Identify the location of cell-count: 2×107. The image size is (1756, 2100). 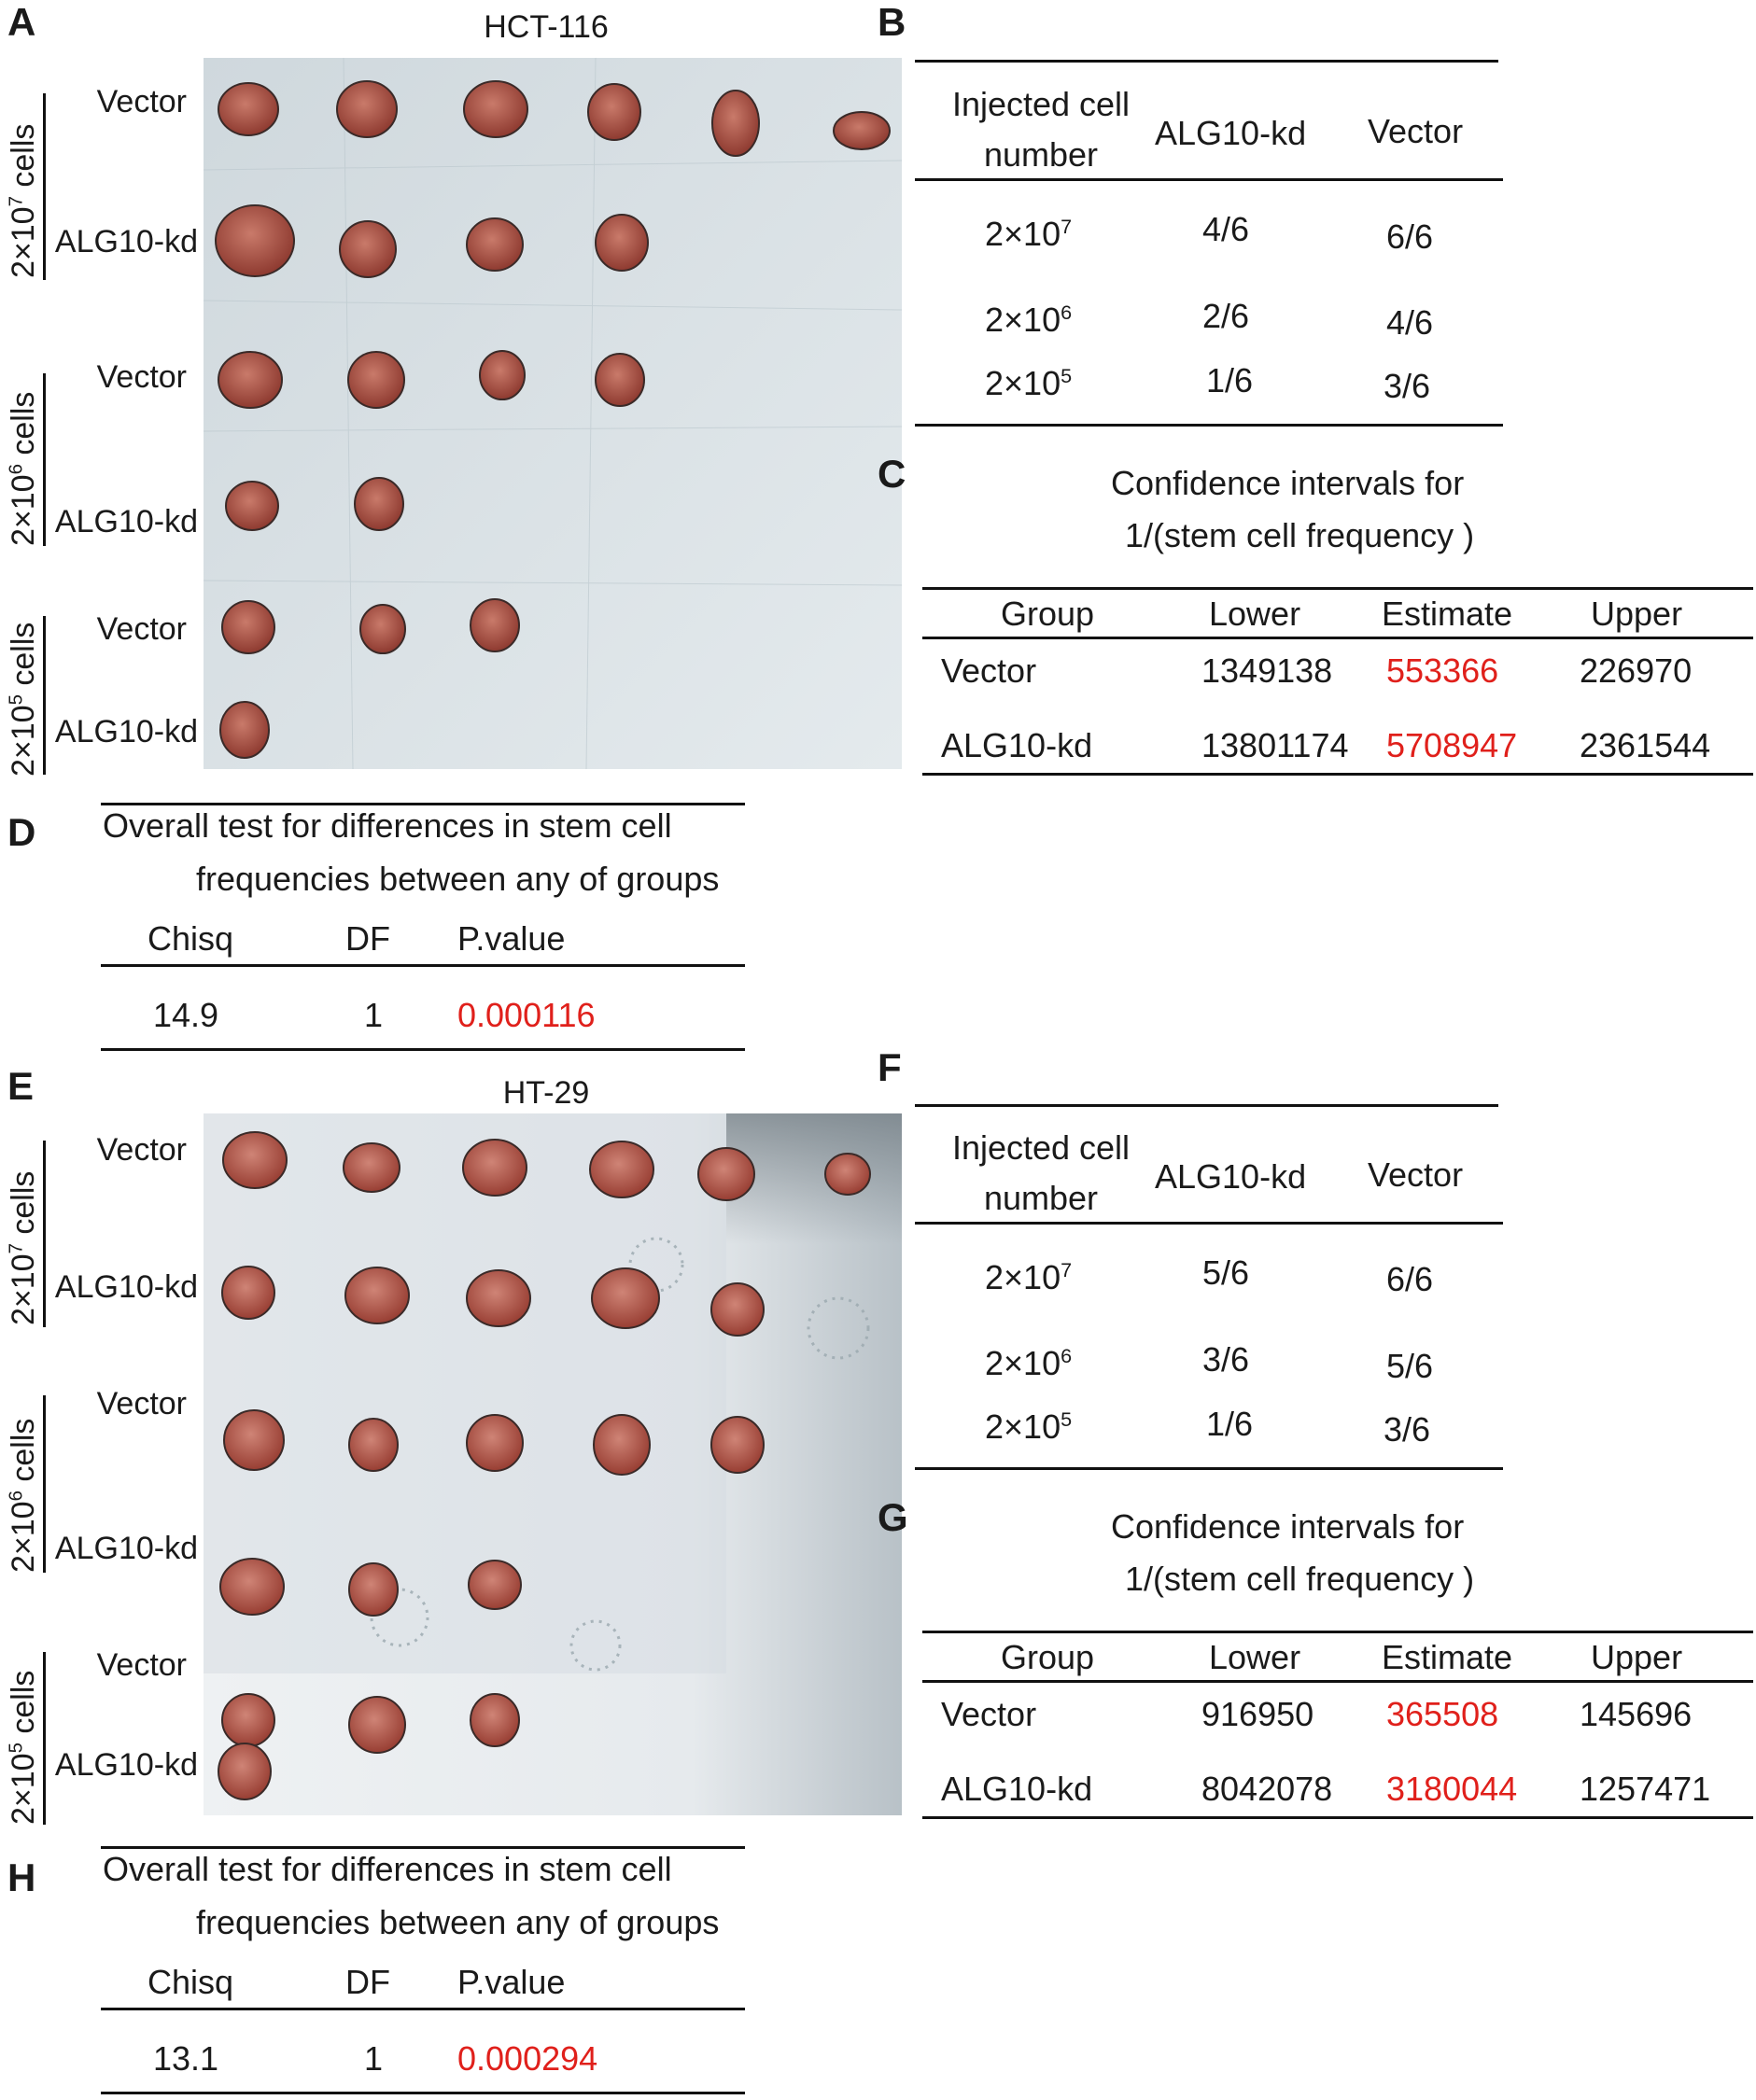
(1029, 1277).